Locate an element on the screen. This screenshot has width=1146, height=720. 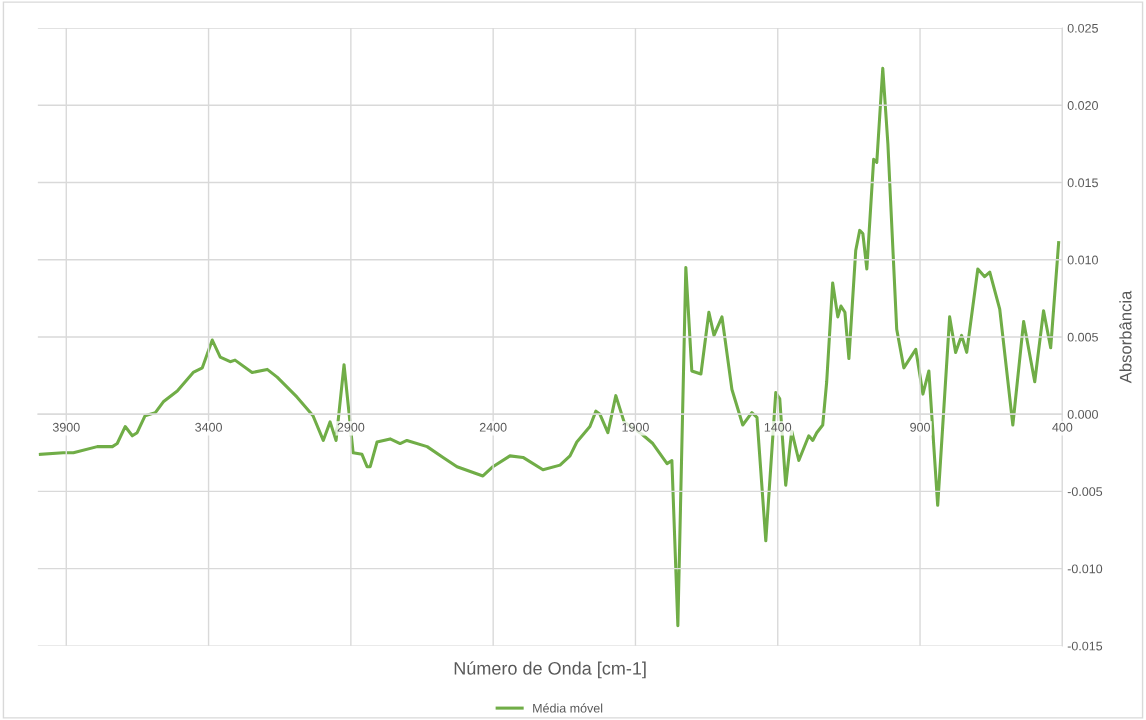
y-tick-label: -0.010 is located at coordinates (1085, 569).